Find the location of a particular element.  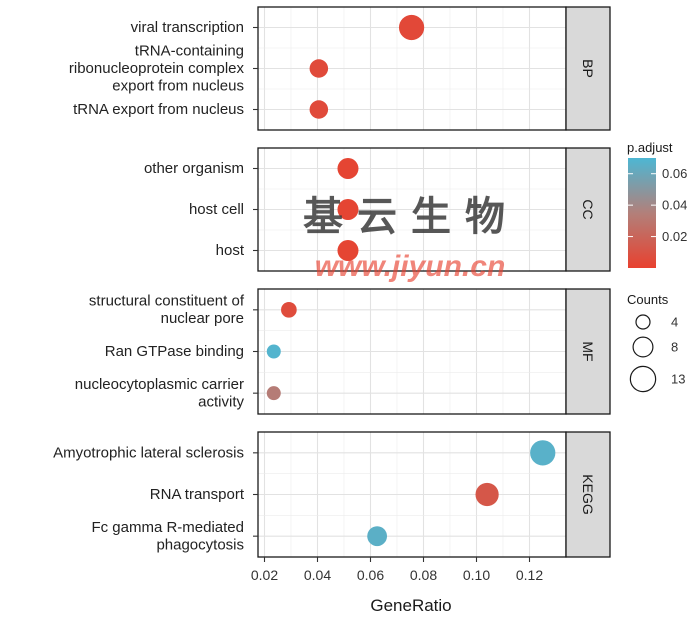

facet-strip-label: MF is located at coordinates (588, 351).